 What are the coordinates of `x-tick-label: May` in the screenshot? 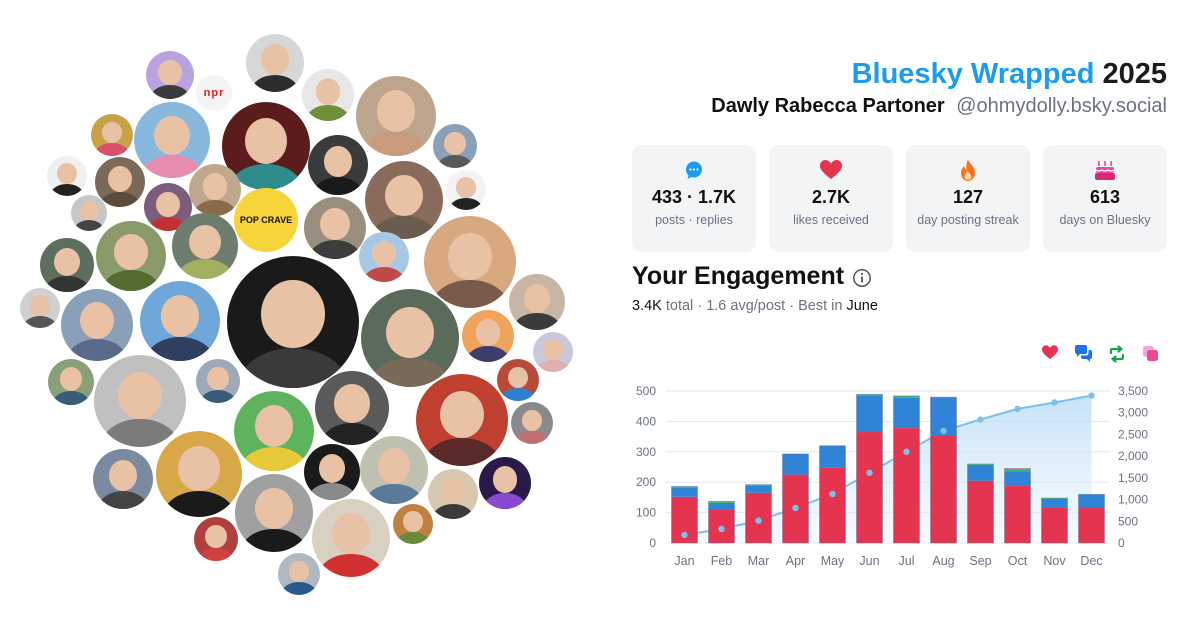 It's located at (833, 561).